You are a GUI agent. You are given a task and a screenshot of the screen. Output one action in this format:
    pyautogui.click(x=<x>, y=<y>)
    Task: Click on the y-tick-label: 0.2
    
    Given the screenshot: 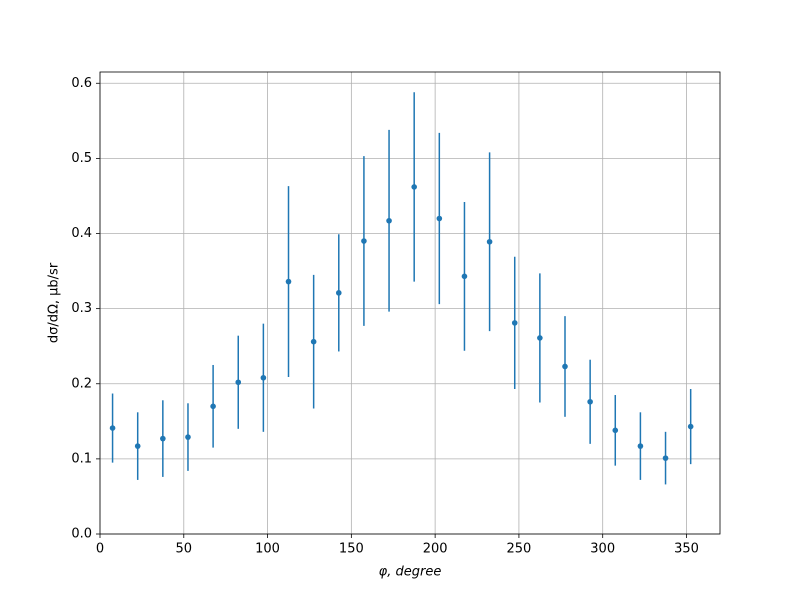 What is the action you would take?
    pyautogui.click(x=81, y=383)
    